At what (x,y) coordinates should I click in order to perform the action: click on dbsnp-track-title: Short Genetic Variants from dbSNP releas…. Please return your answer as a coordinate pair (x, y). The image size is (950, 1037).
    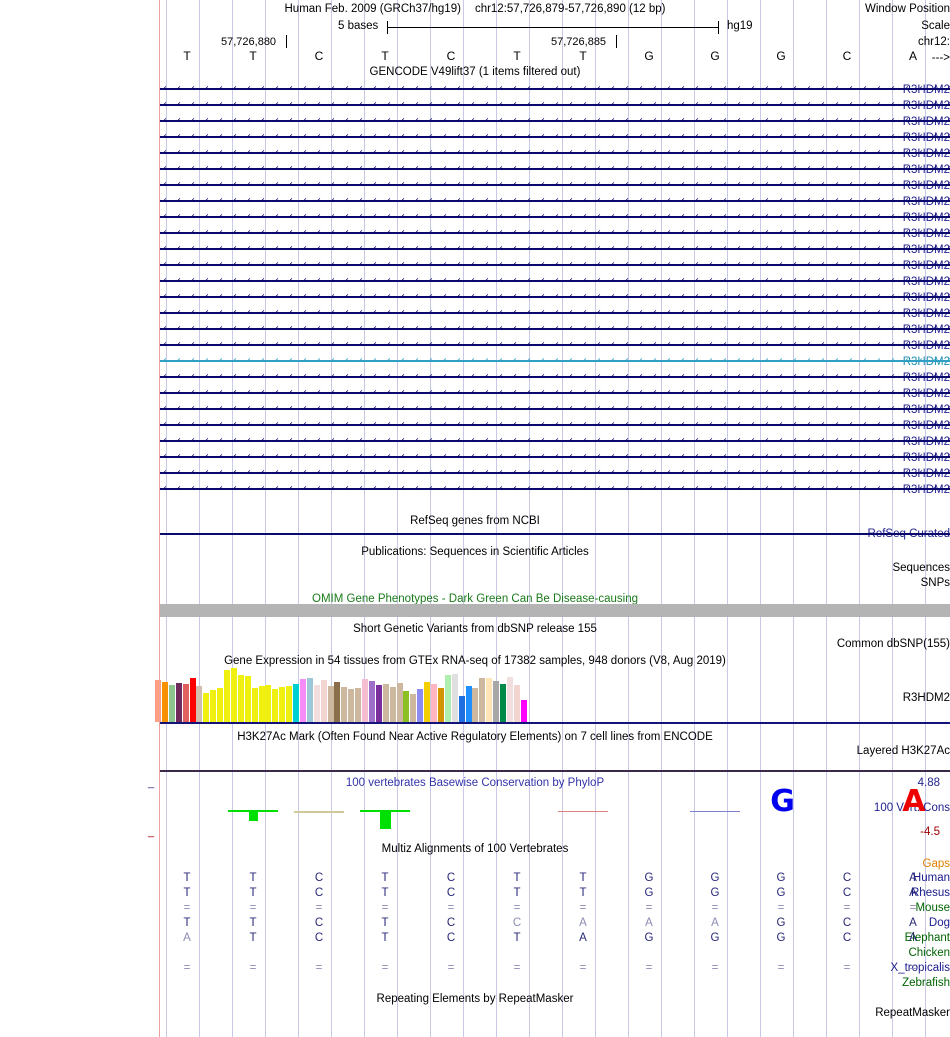
    Looking at the image, I should click on (475, 629).